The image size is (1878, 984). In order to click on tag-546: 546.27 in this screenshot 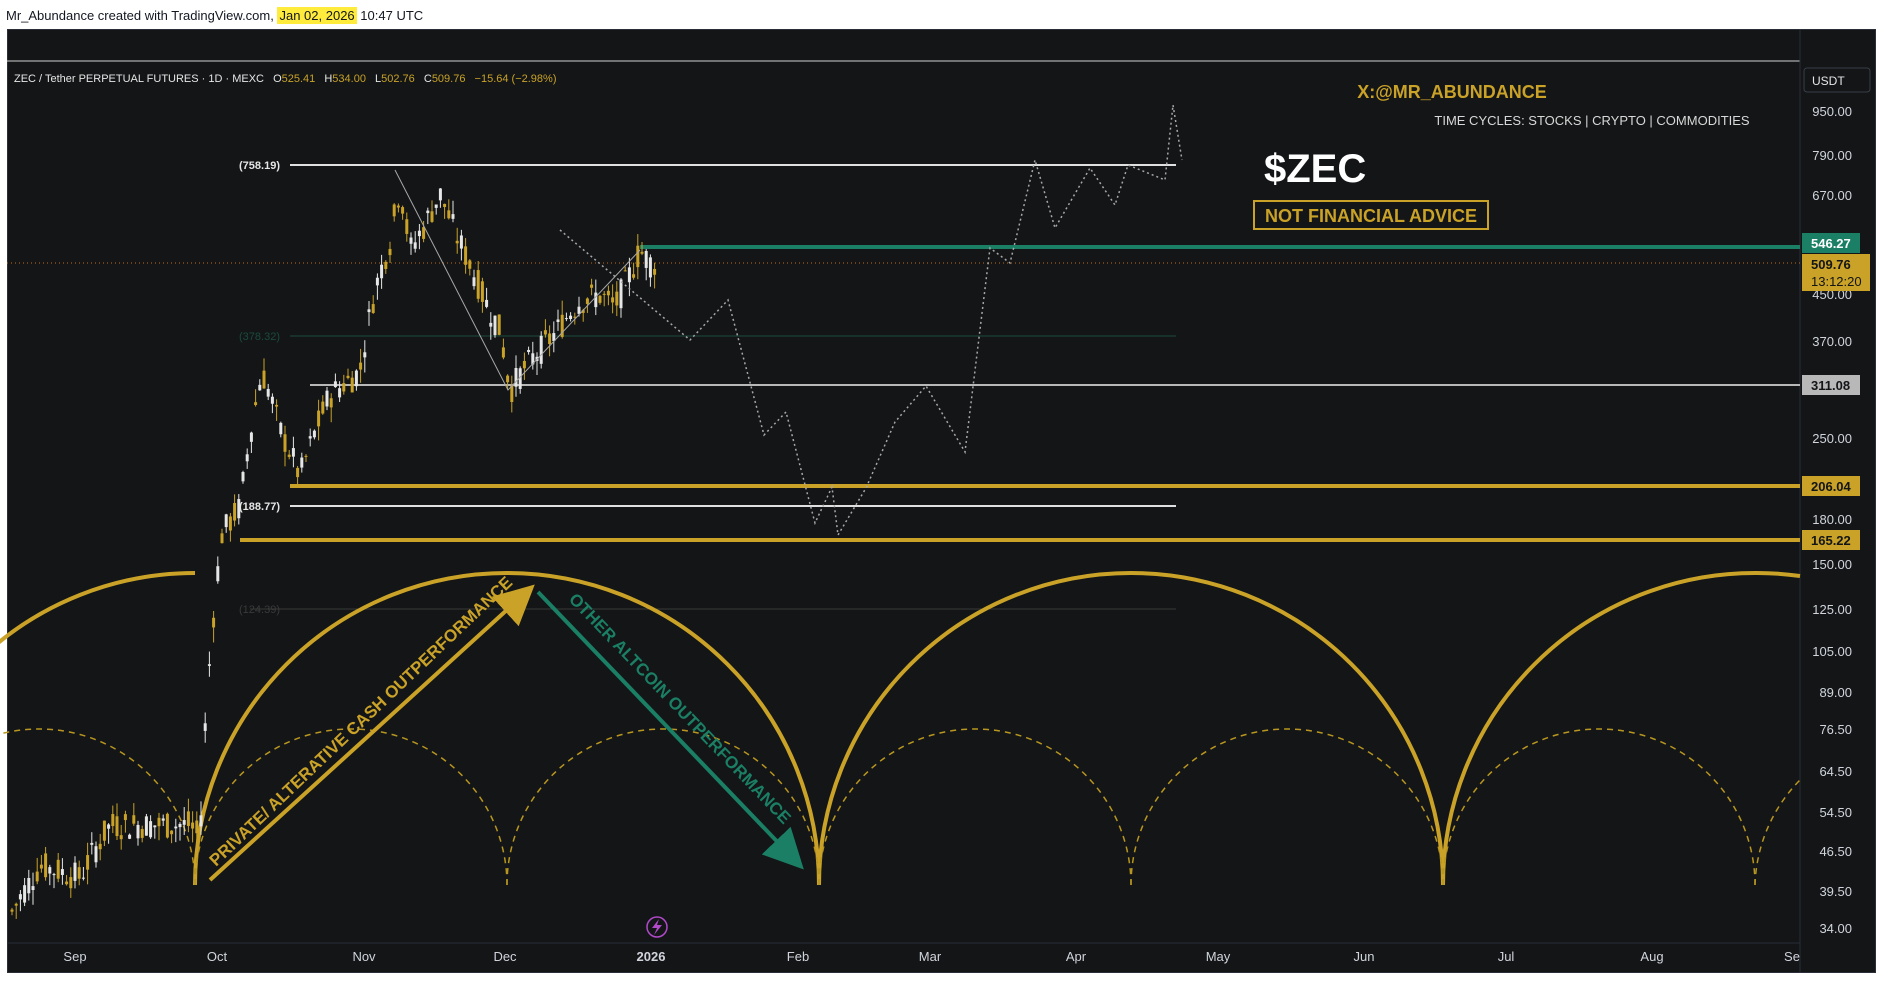, I will do `click(1831, 243)`.